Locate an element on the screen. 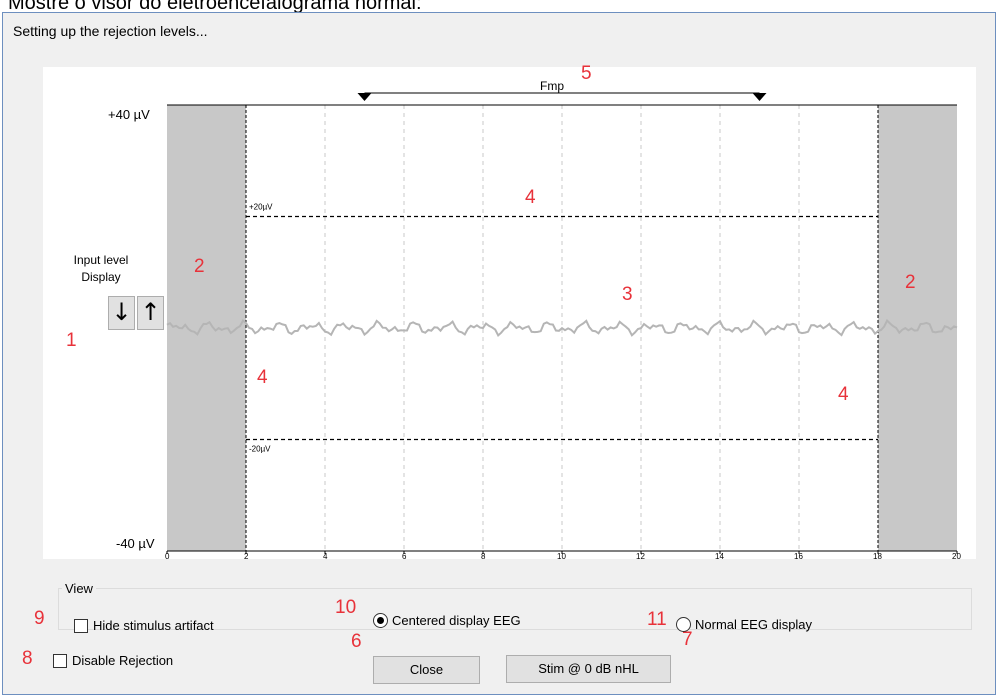 Image resolution: width=998 pixels, height=695 pixels. input-level-up-button: ↑ is located at coordinates (150, 313).